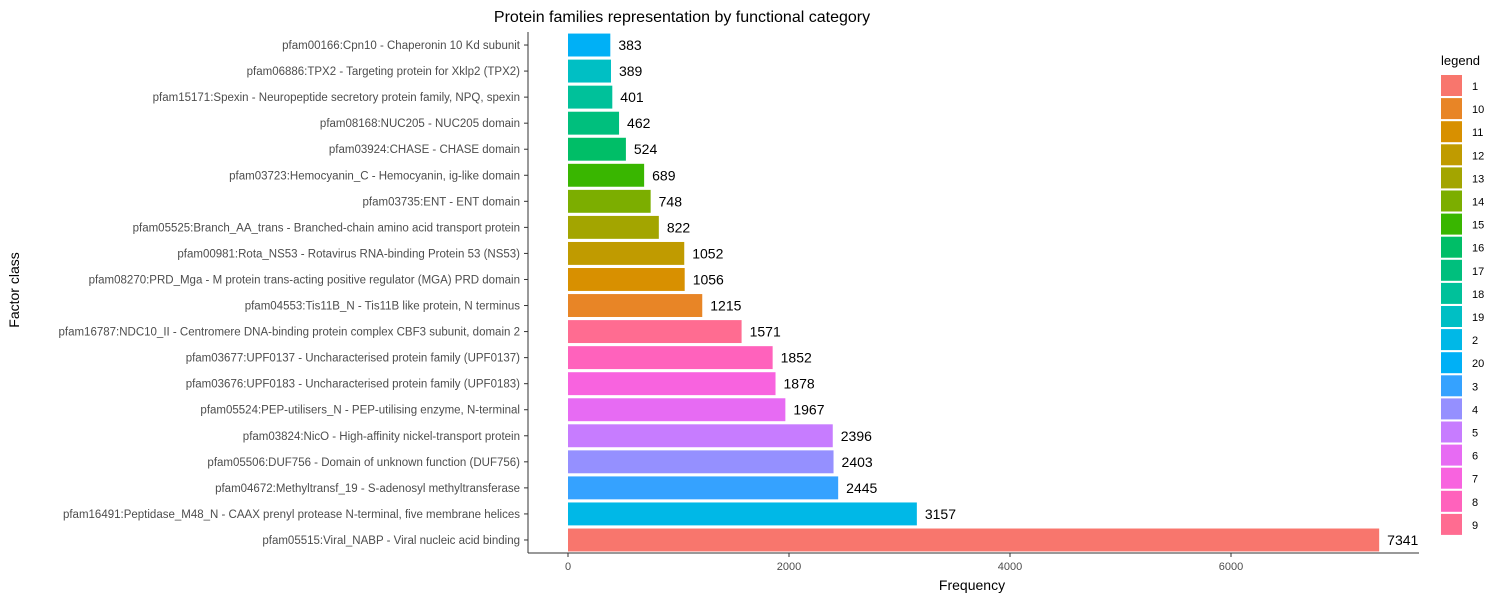  What do you see at coordinates (1475, 410) in the screenshot?
I see `legend-label: 4` at bounding box center [1475, 410].